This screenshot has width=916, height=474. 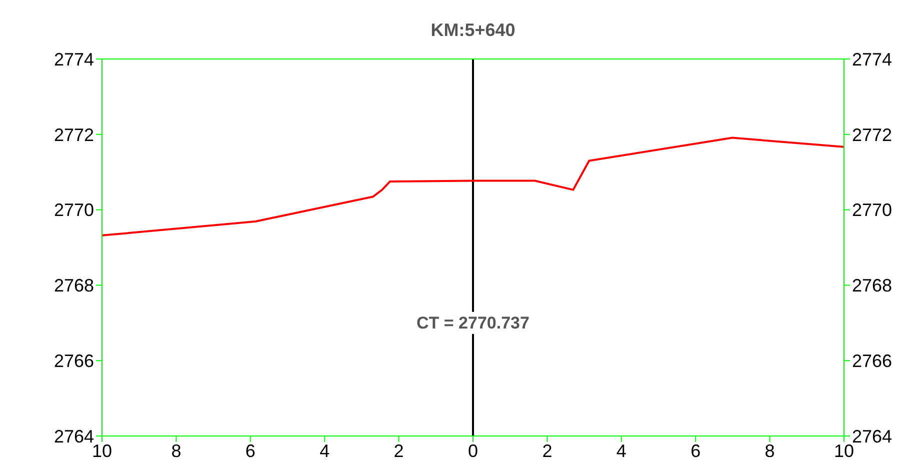 What do you see at coordinates (74, 286) in the screenshot?
I see `y-tick-label: 2768` at bounding box center [74, 286].